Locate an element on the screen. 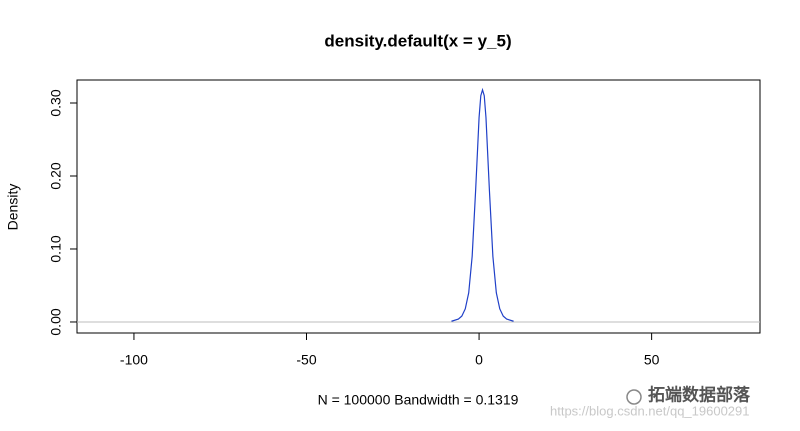 Image resolution: width=800 pixels, height=431 pixels. x-tick-label: -100 is located at coordinates (134, 360).